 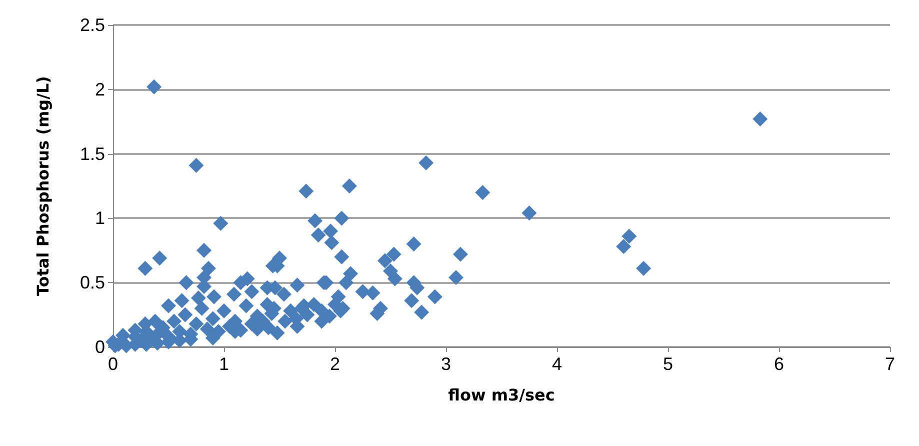 I want to click on x-tick-label: 5, so click(x=668, y=364).